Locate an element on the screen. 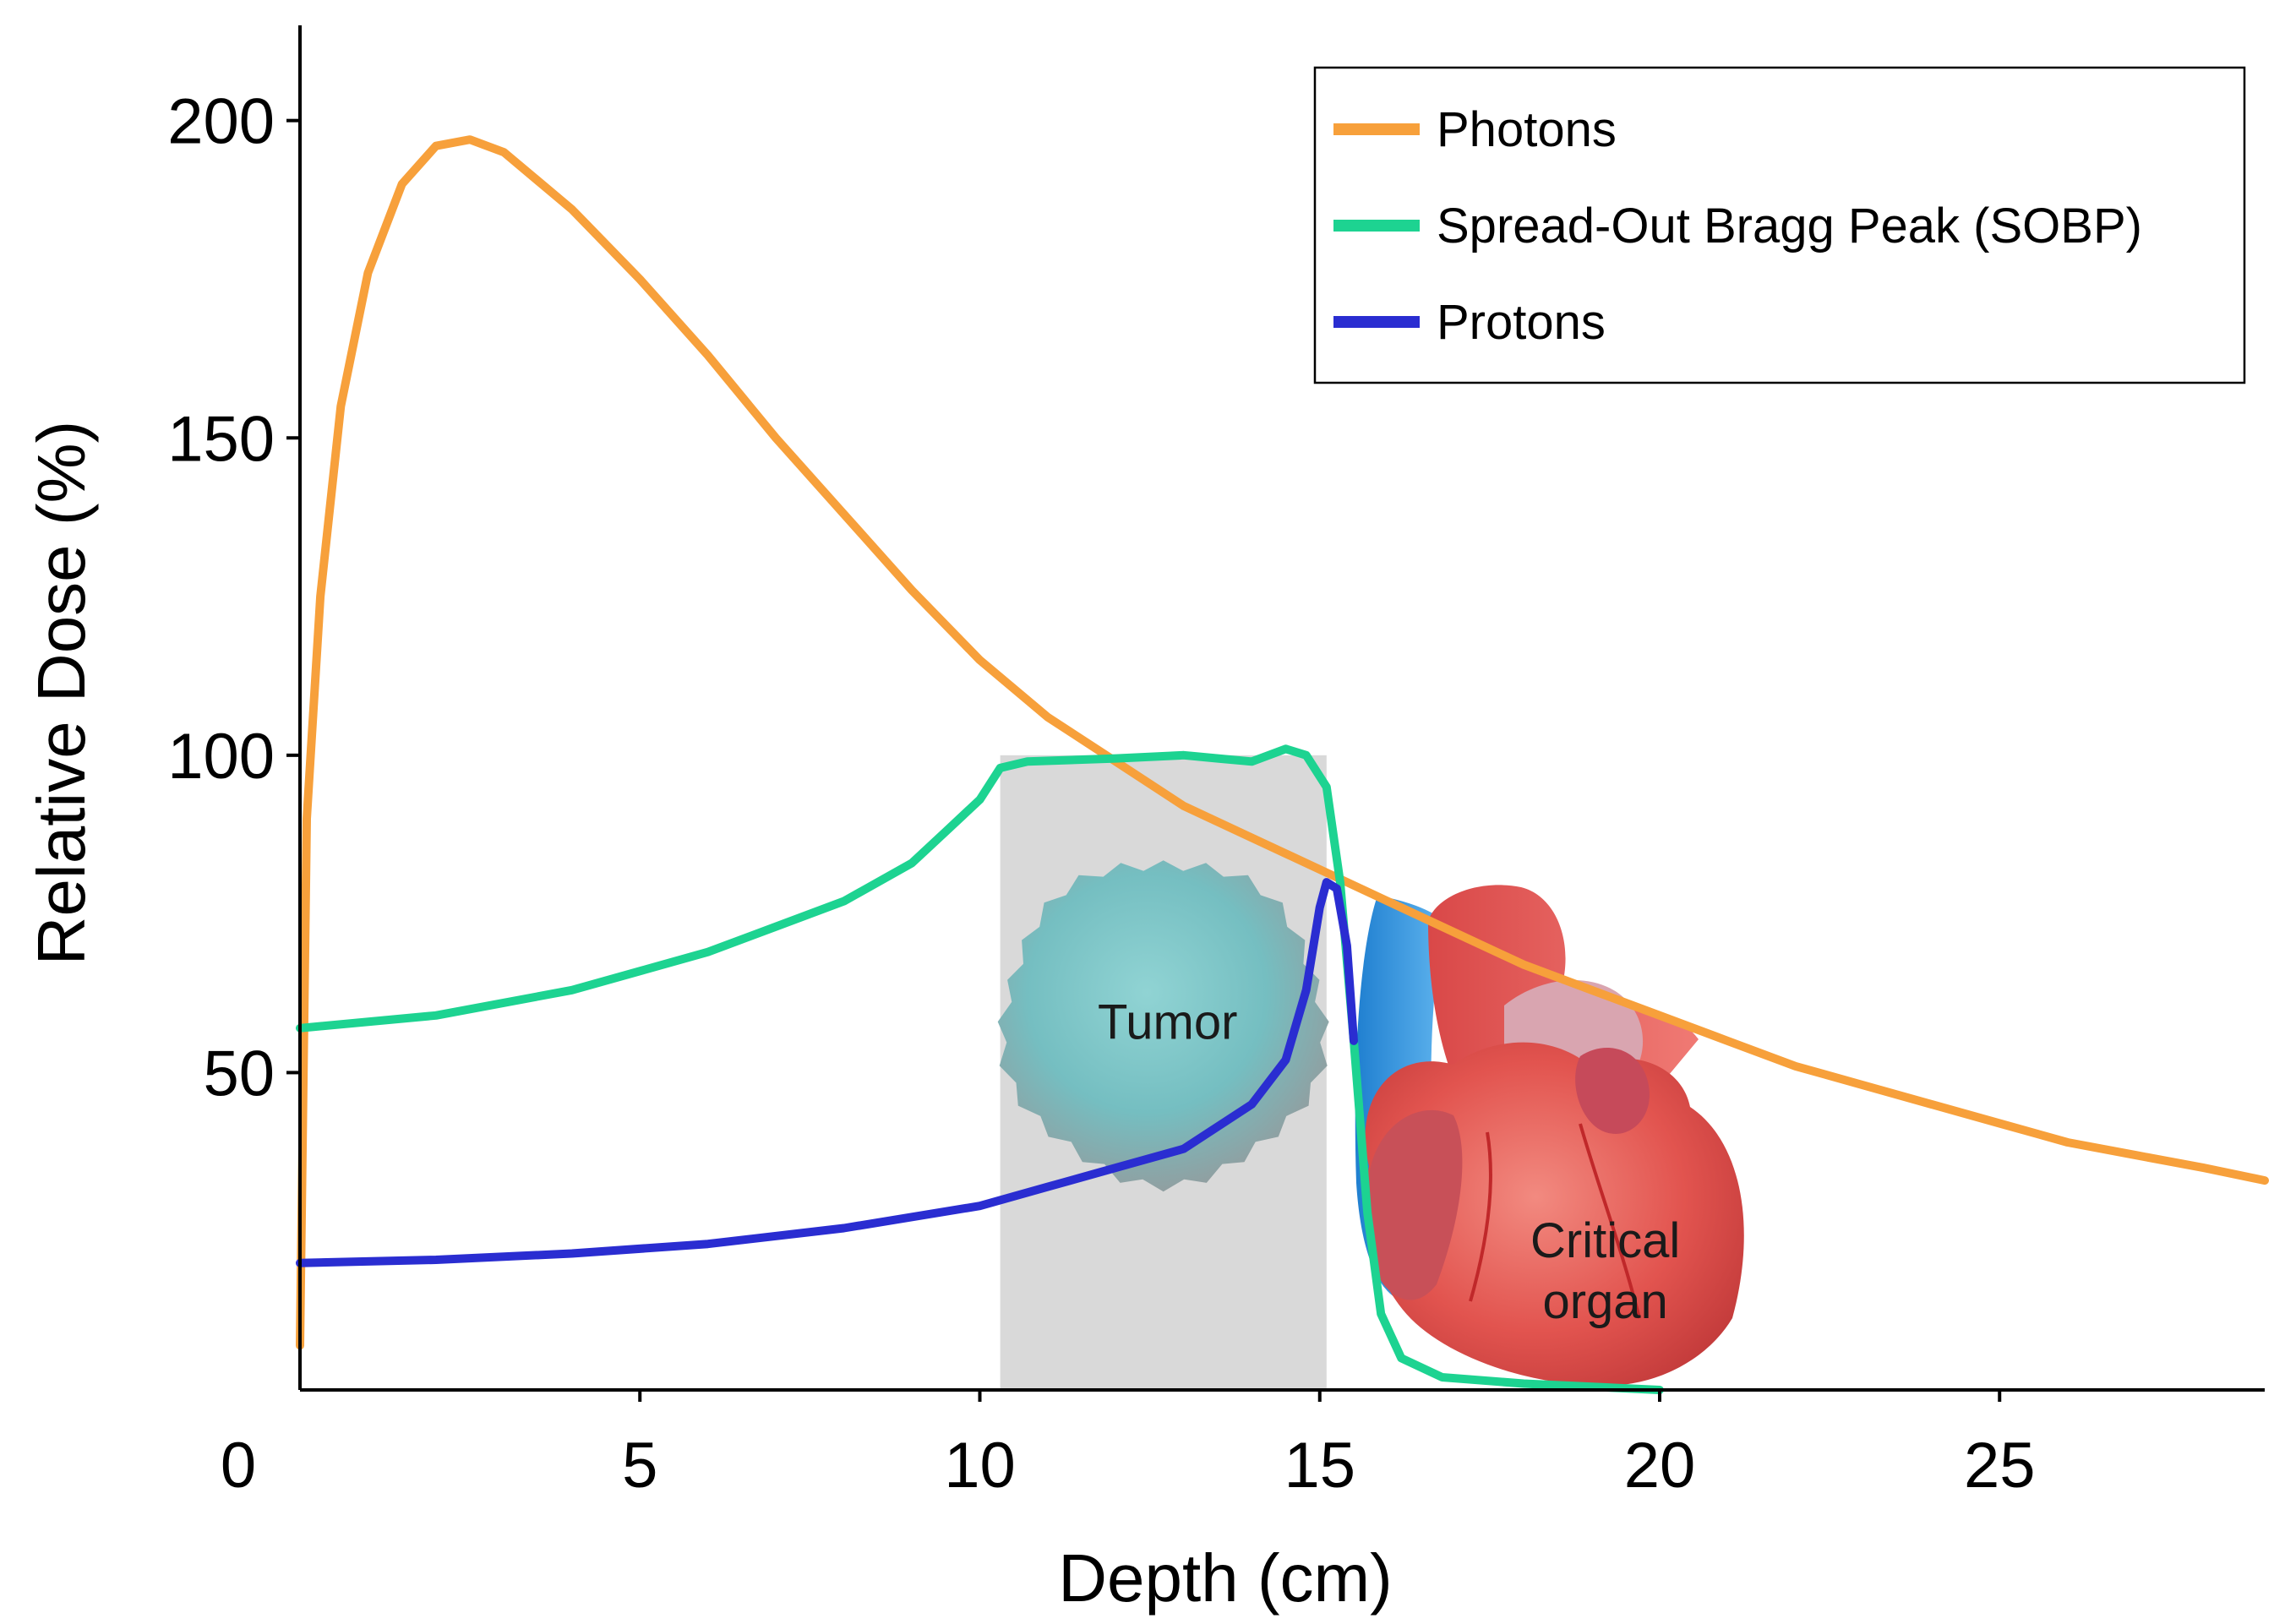 Image resolution: width=2285 pixels, height=1624 pixels. critical-organ-label-line2: organ is located at coordinates (1605, 1301).